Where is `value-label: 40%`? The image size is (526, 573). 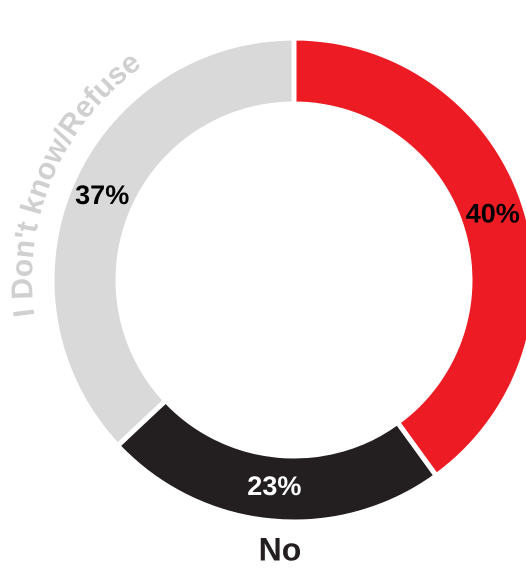 value-label: 40% is located at coordinates (493, 214).